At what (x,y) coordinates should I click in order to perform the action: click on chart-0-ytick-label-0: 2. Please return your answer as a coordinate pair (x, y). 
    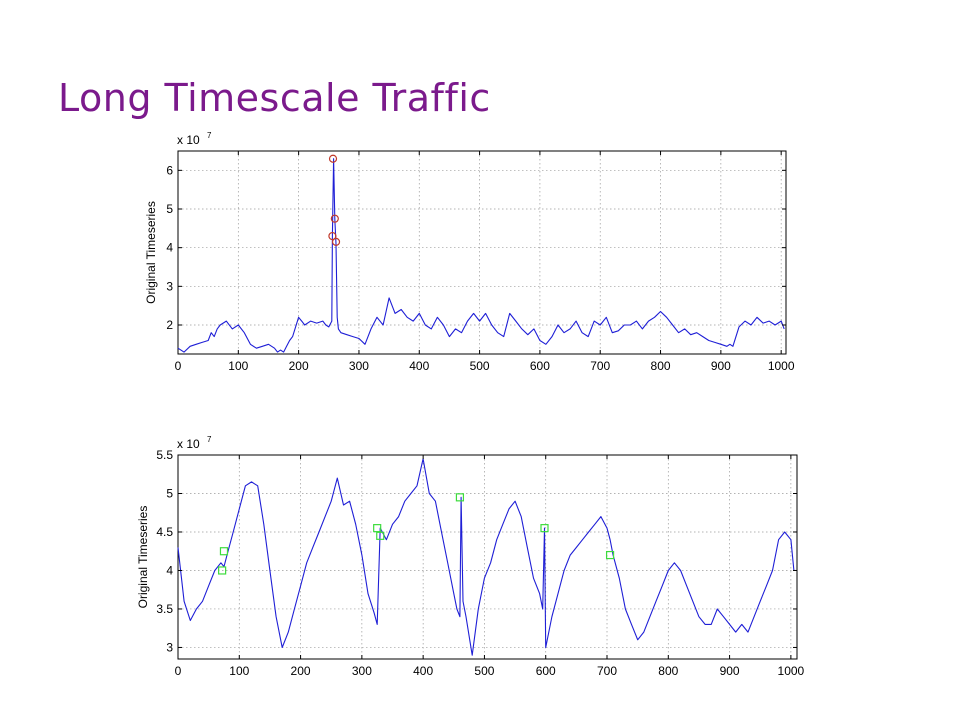
    Looking at the image, I should click on (169, 325).